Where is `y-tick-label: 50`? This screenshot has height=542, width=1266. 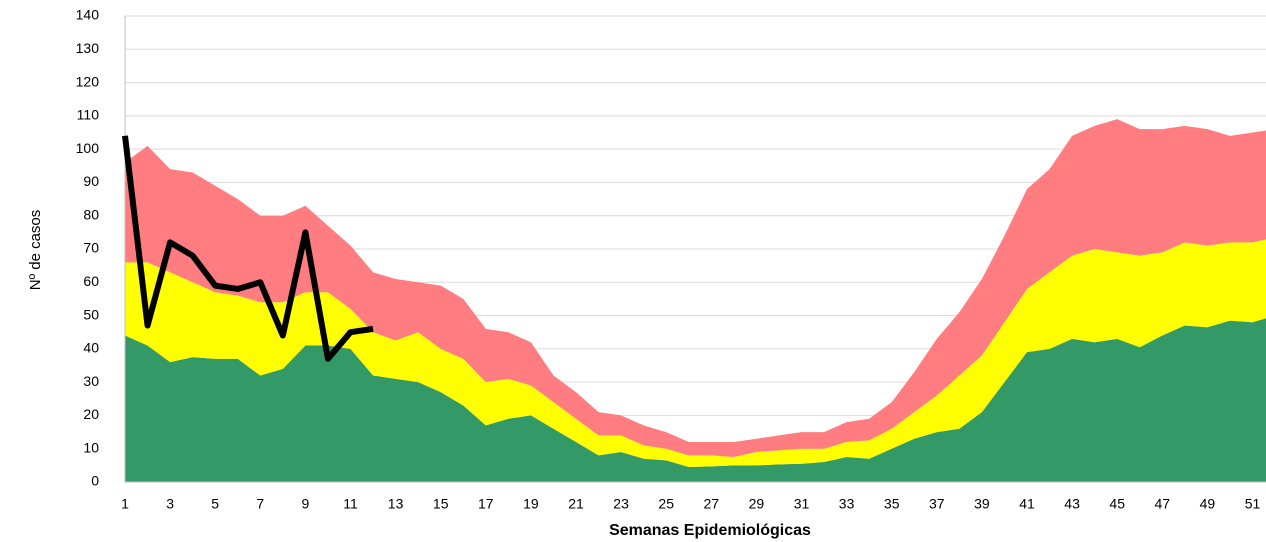
y-tick-label: 50 is located at coordinates (91, 314).